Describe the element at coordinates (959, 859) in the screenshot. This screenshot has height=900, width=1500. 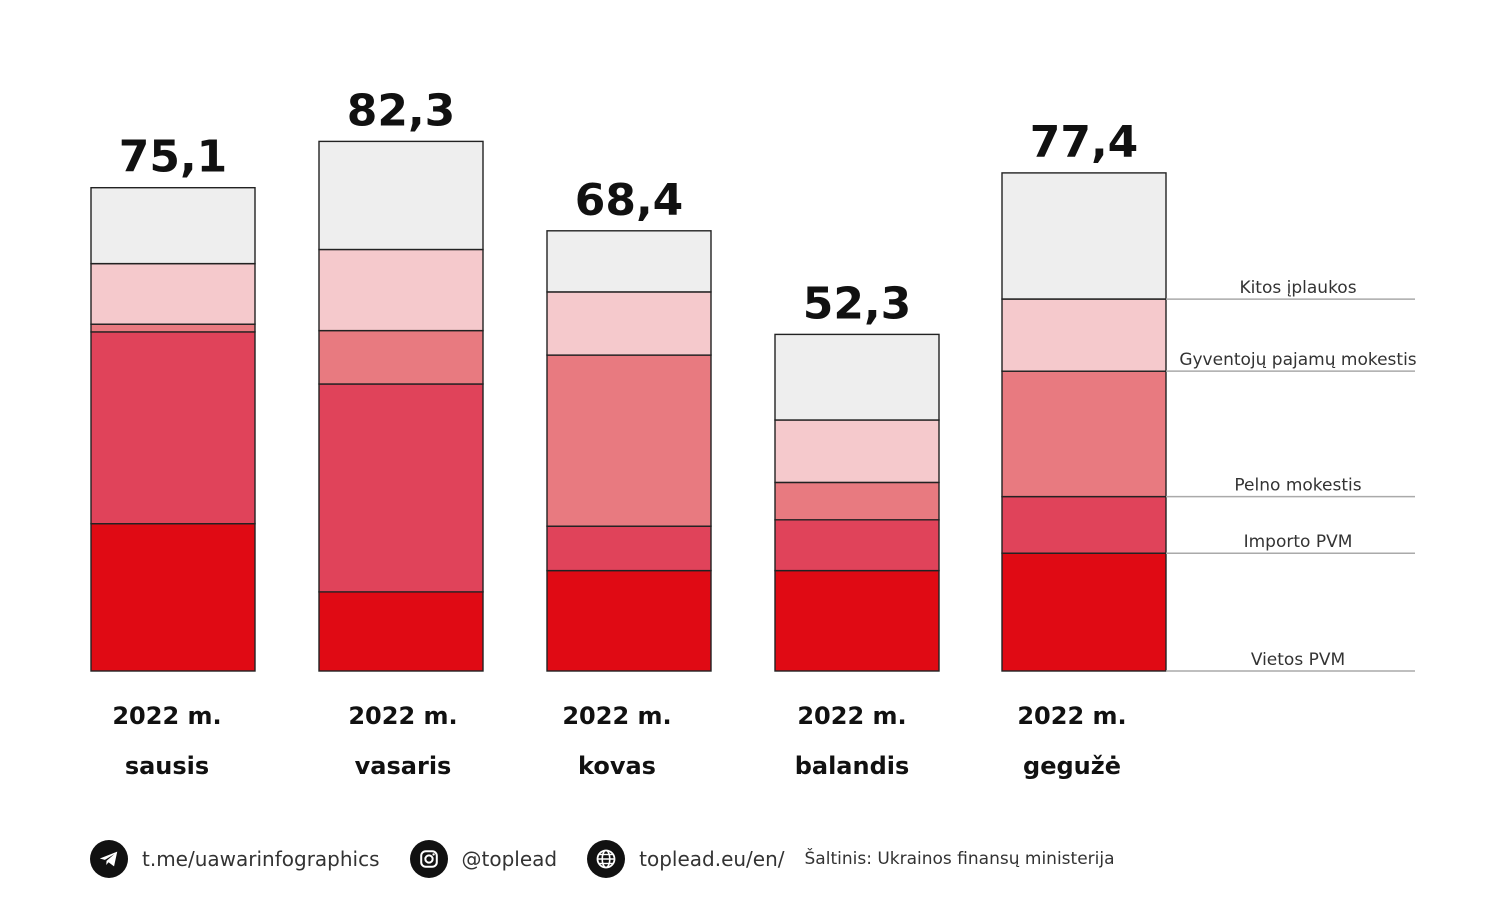
I see `source-text: Šaltinis: Ukrainos finansų ministerija` at that location.